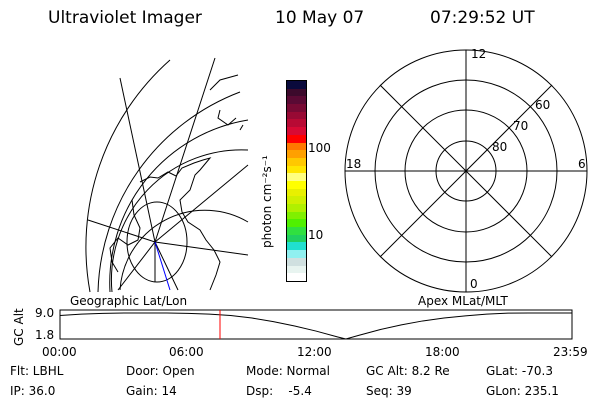  Describe the element at coordinates (389, 391) in the screenshot. I see `seq-info: Seq: 39` at that location.